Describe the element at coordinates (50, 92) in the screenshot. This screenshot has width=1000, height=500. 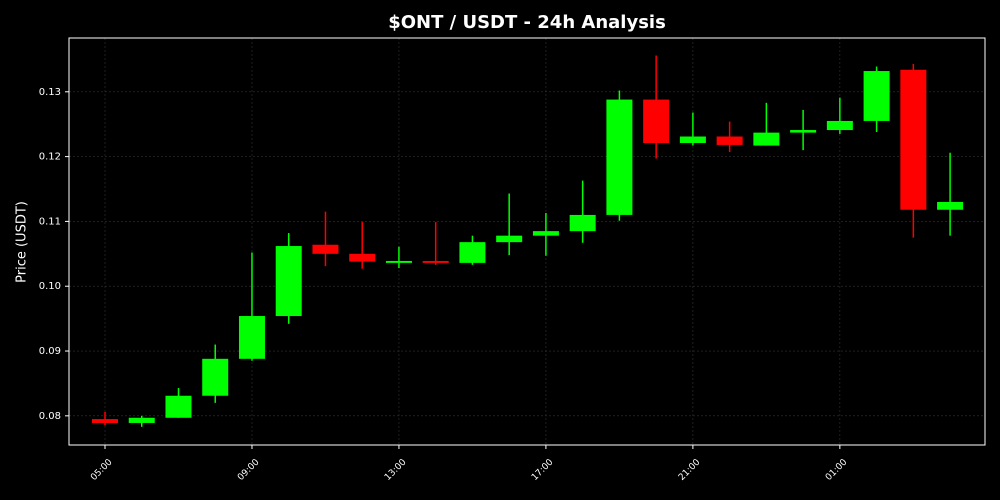
I see `y-tick-label: 0.13` at that location.